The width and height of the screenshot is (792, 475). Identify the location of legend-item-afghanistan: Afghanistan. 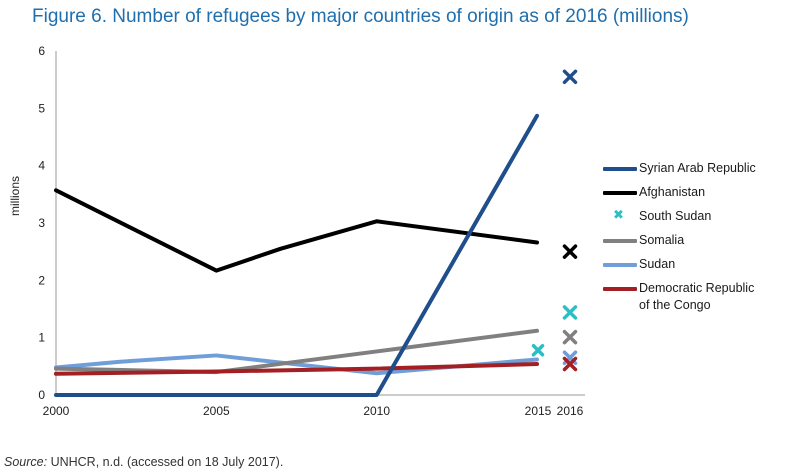
(695, 196).